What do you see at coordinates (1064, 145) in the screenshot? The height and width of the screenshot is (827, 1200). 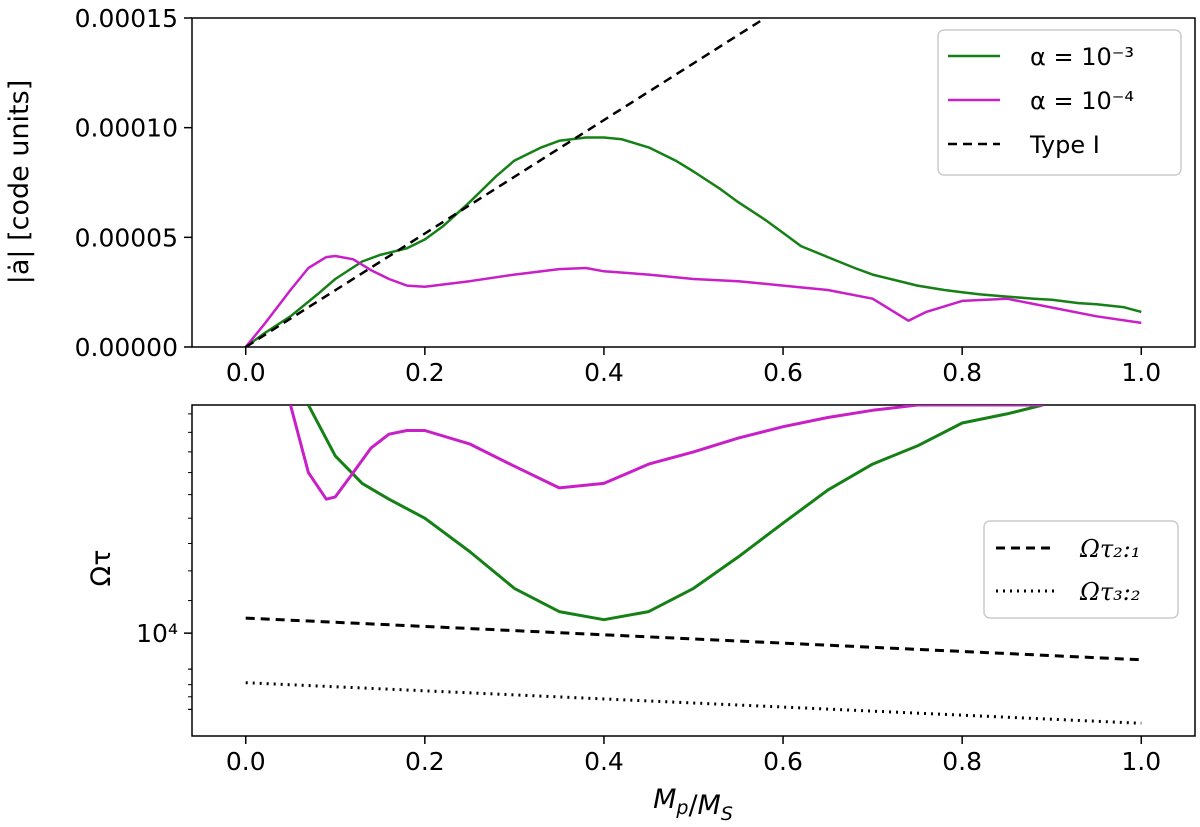 I see `top-legend-label: Type I` at bounding box center [1064, 145].